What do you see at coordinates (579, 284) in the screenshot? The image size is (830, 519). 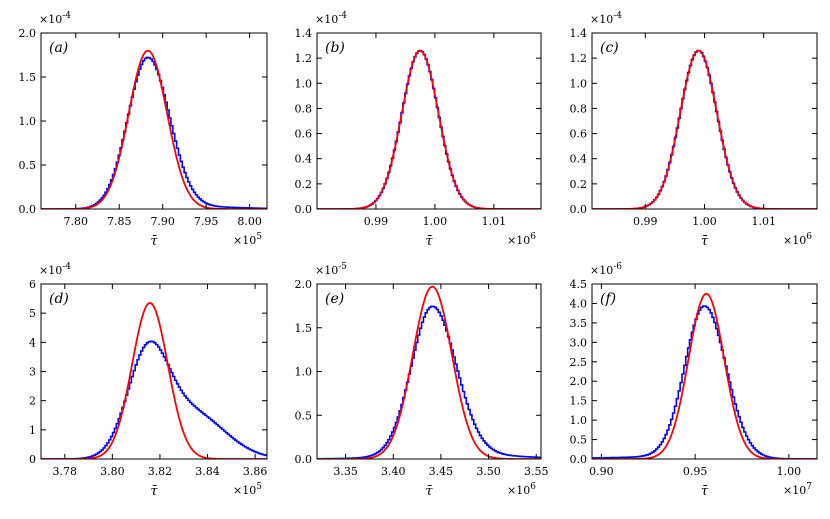 I see `y-tick-label: 4.5` at bounding box center [579, 284].